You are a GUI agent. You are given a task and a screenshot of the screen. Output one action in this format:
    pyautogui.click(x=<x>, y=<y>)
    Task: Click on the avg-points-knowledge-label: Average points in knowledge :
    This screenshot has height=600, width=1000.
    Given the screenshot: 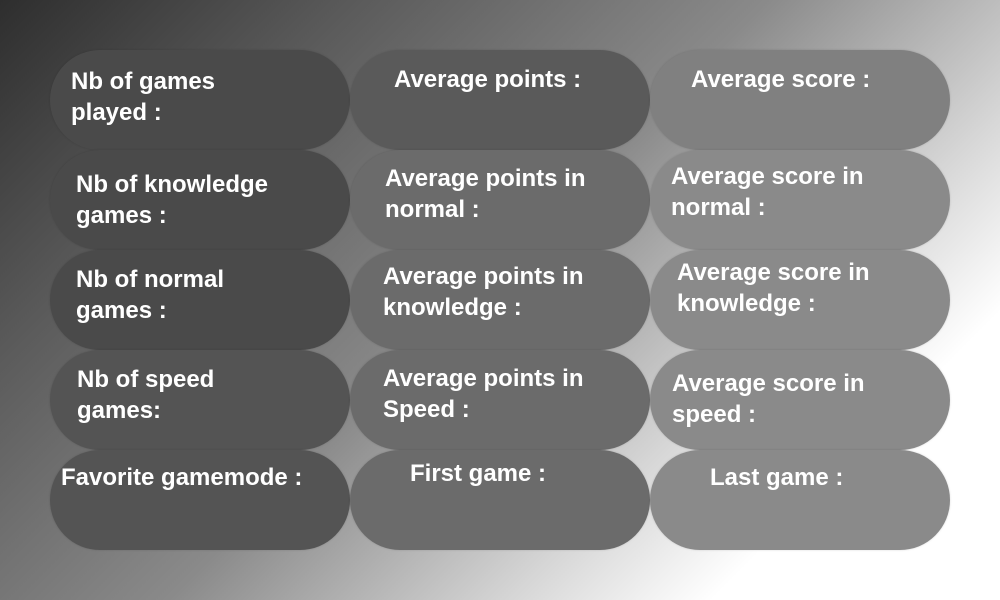 What is the action you would take?
    pyautogui.click(x=483, y=292)
    